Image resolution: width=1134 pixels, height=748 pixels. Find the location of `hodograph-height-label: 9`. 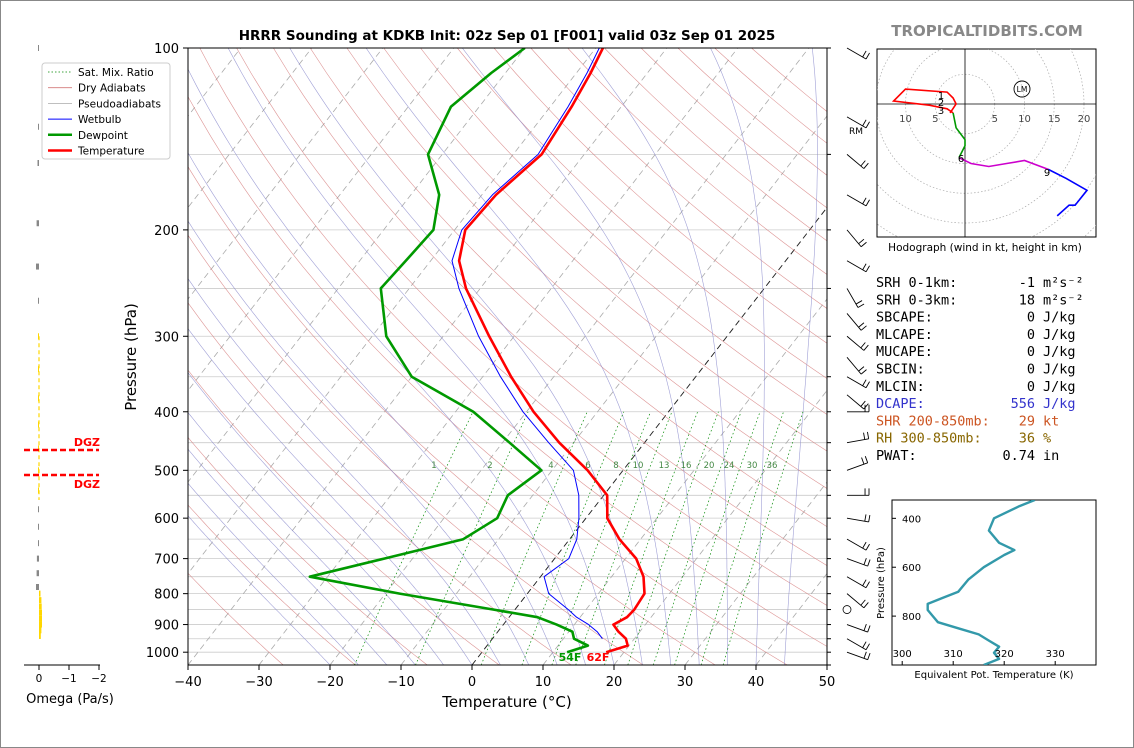

hodograph-height-label: 9 is located at coordinates (1047, 173).